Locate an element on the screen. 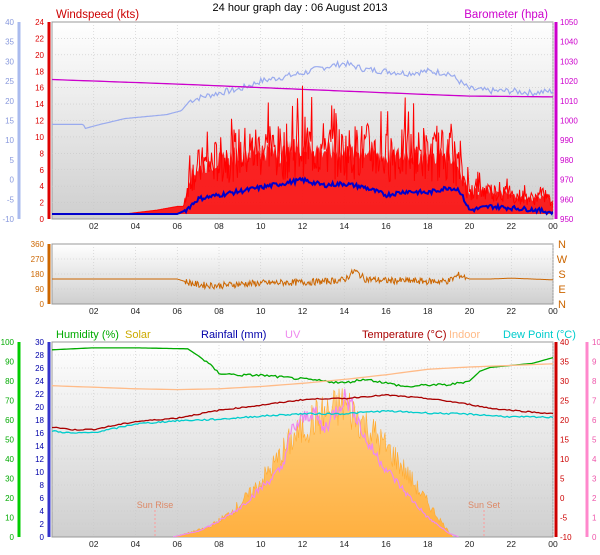 Image resolution: width=600 pixels, height=555 pixels. compass-label: N is located at coordinates (562, 305).